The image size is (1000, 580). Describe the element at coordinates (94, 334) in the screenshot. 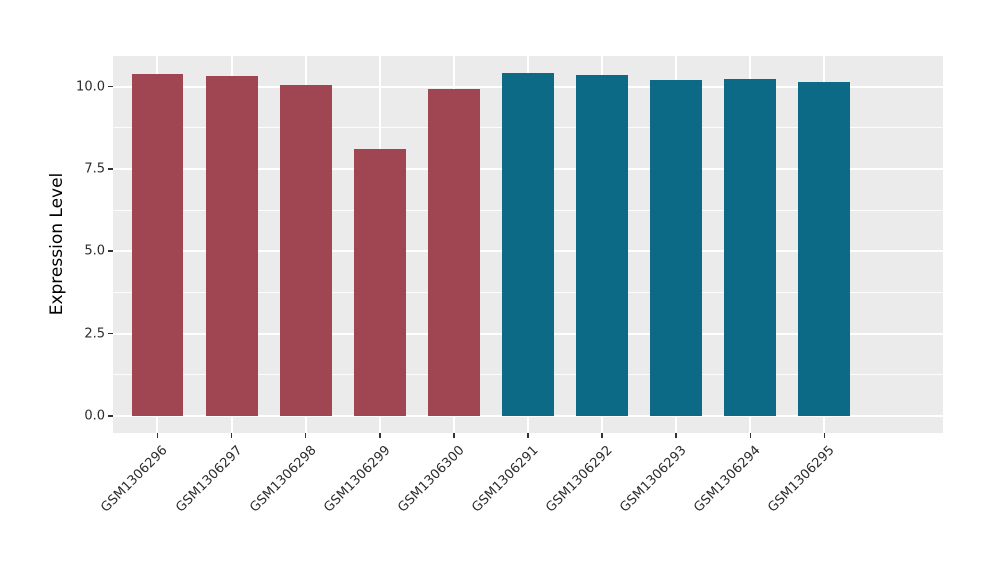

I see `y-tick-label: 2.5` at that location.